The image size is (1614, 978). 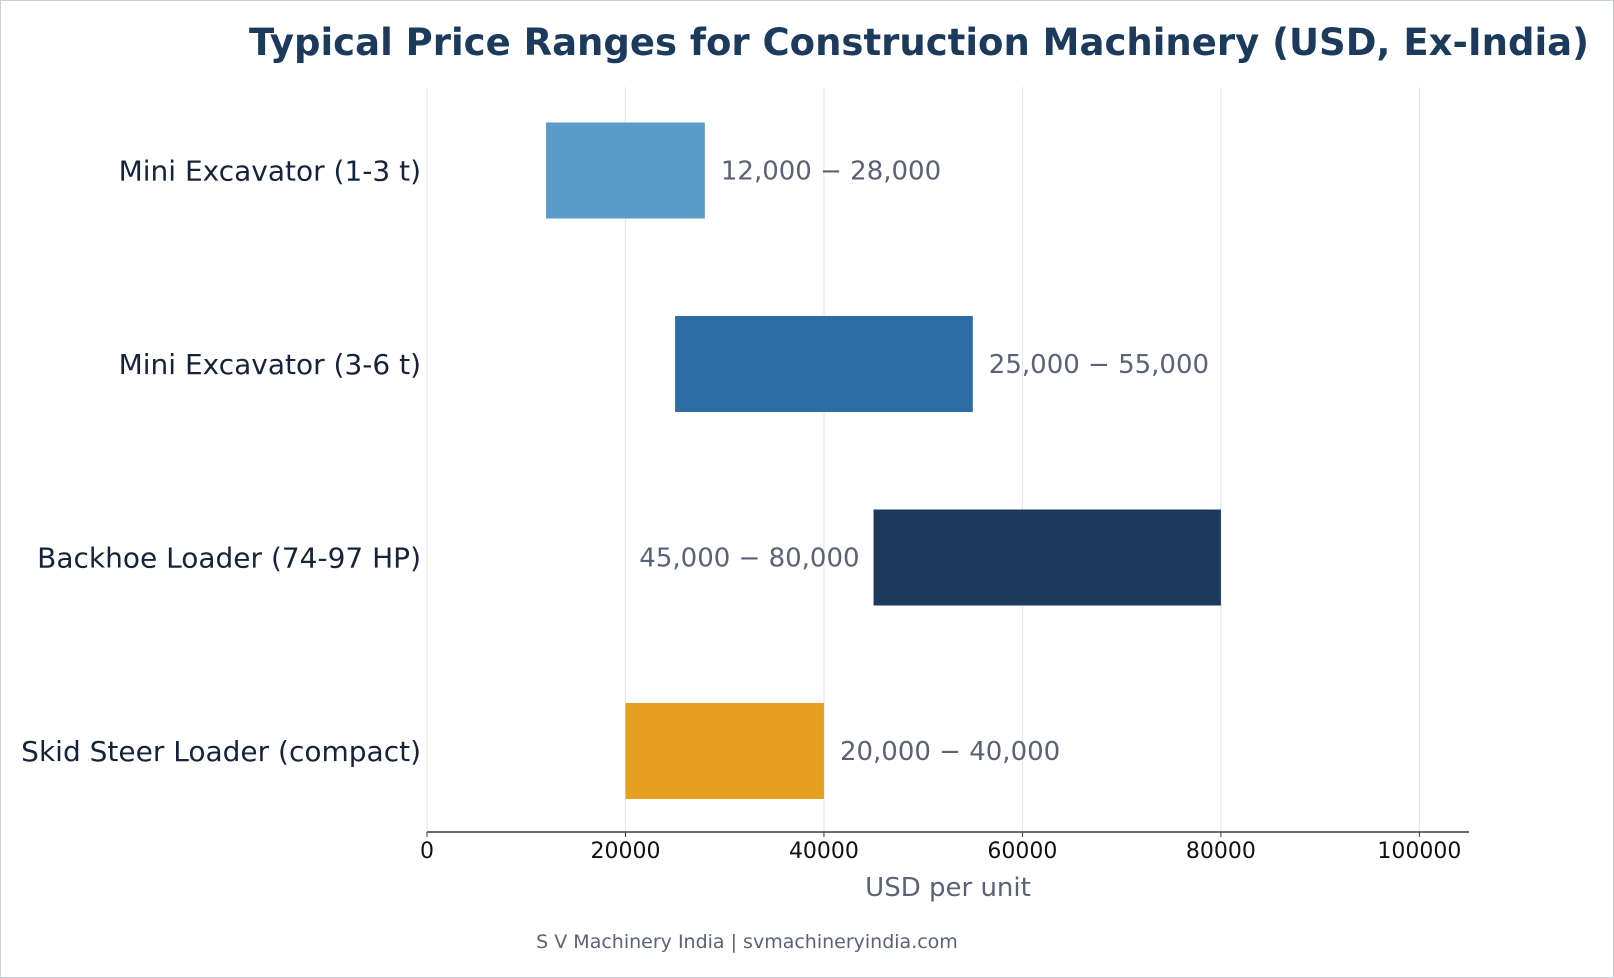 What do you see at coordinates (940, 848) in the screenshot?
I see `x-tick-labels: 0 20000 40000 60000 80000 100000` at bounding box center [940, 848].